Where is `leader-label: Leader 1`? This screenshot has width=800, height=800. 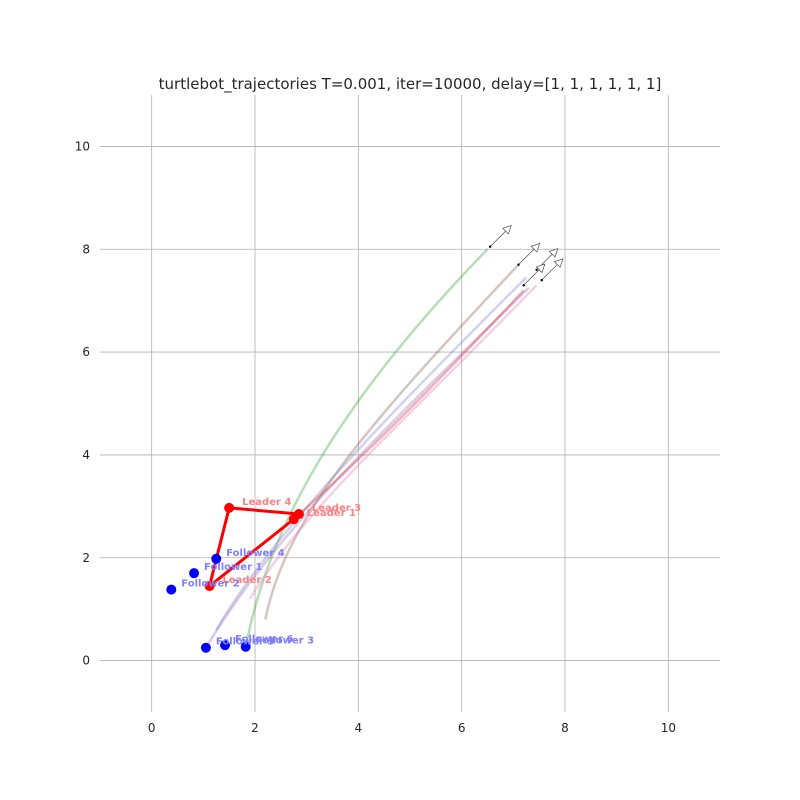
leader-label: Leader 1 is located at coordinates (331, 513).